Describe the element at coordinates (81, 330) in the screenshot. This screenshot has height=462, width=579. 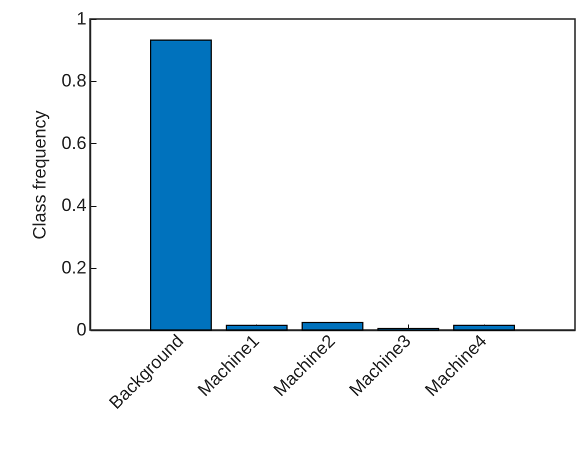
I see `y-tick-label: 0` at that location.